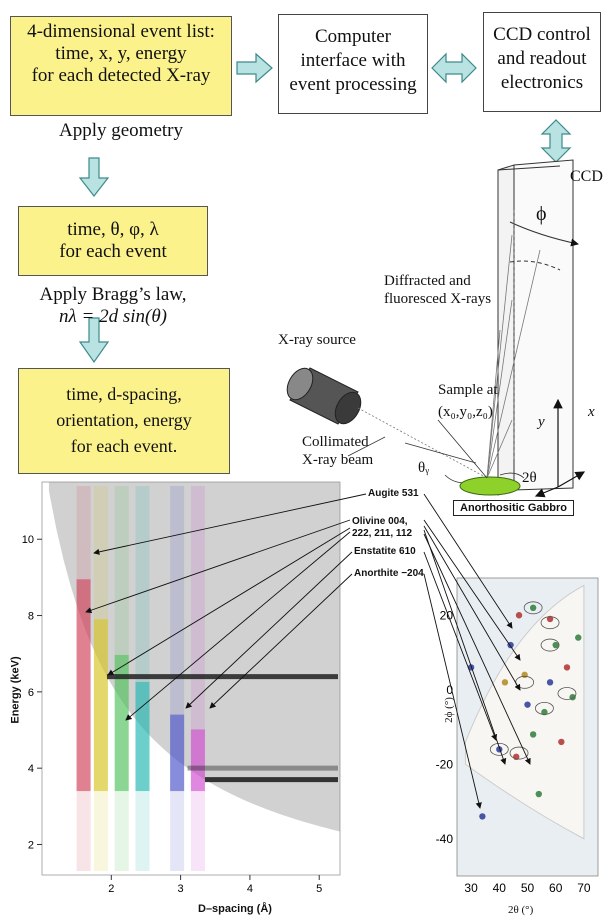 The width and height of the screenshot is (605, 917). What do you see at coordinates (181, 889) in the screenshot?
I see `heat-xtick-label: 3` at bounding box center [181, 889].